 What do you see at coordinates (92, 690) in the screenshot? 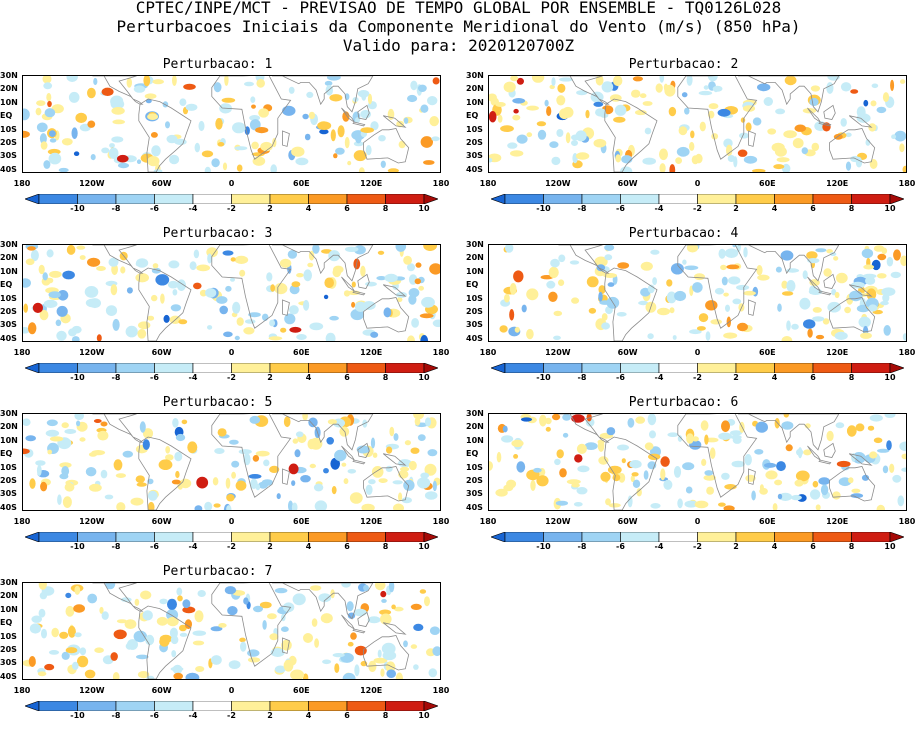
I see `lon-label: 120W` at bounding box center [92, 690].